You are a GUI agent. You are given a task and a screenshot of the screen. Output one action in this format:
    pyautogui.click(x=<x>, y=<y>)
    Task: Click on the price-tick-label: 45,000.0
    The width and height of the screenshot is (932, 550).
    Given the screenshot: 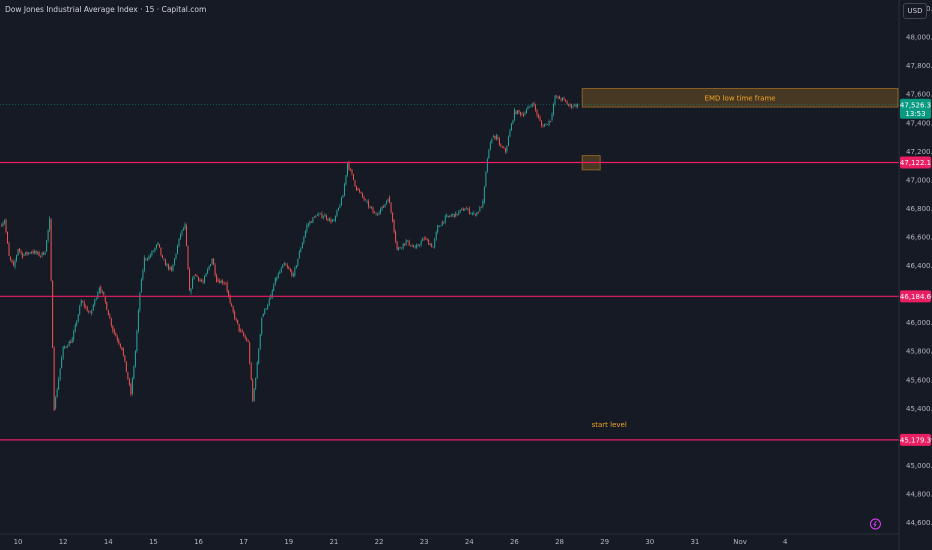 What is the action you would take?
    pyautogui.click(x=919, y=466)
    